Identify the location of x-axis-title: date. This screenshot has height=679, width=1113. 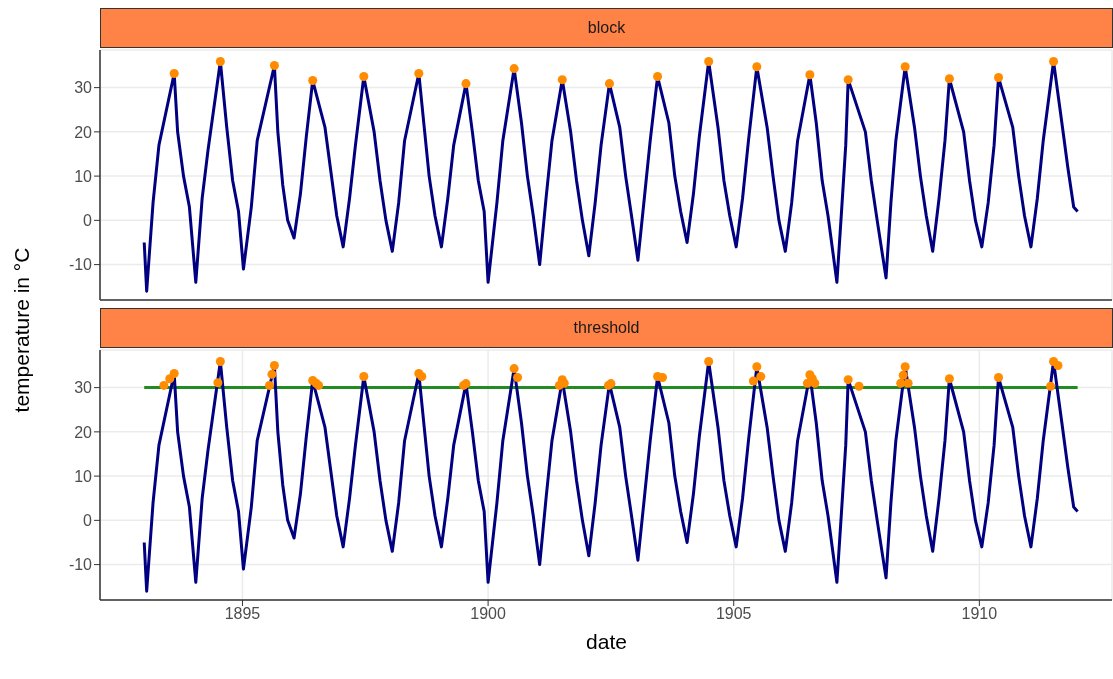
(606, 642).